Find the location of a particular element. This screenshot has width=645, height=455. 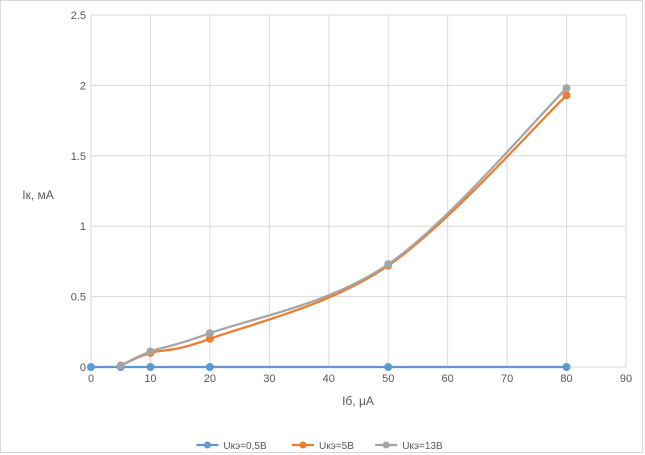

x-tick-label: 80 is located at coordinates (566, 379).